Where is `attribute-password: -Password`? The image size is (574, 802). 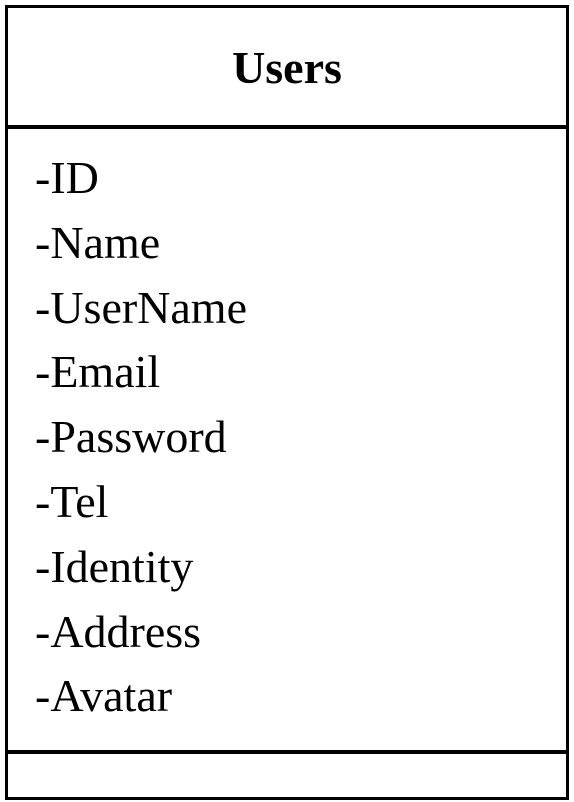
attribute-password: -Password is located at coordinates (131, 437).